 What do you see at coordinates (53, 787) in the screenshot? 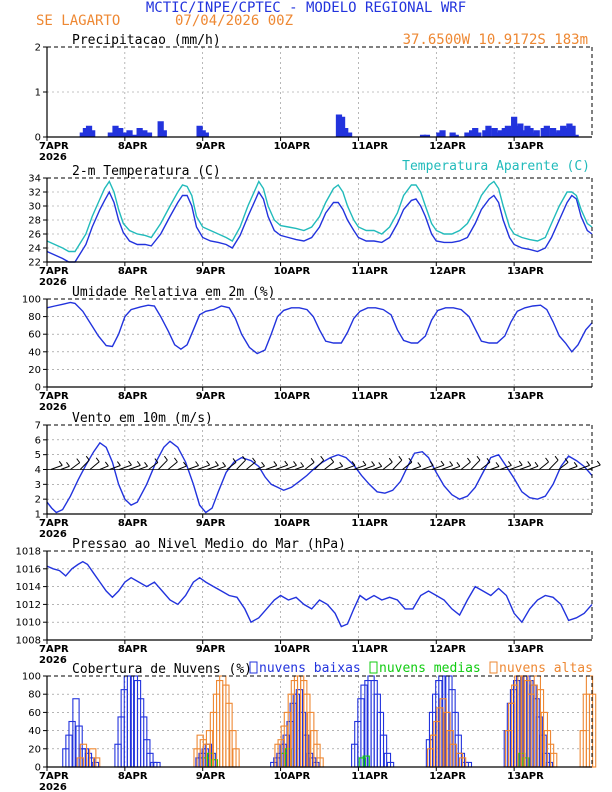
I see `clouds-year-label: 2026` at bounding box center [53, 787].